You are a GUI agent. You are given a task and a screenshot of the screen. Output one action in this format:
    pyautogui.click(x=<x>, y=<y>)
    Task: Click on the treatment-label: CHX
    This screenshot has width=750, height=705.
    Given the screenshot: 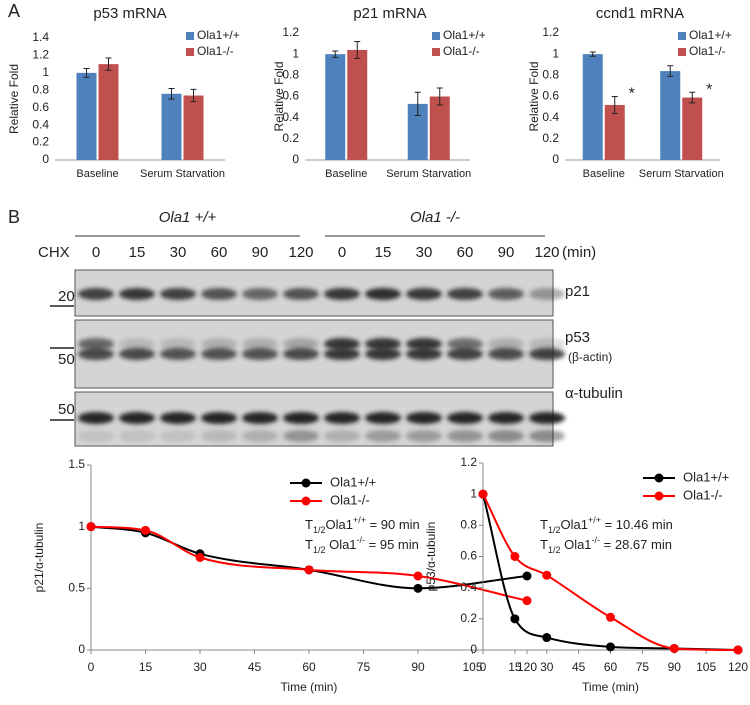 What is the action you would take?
    pyautogui.click(x=54, y=252)
    